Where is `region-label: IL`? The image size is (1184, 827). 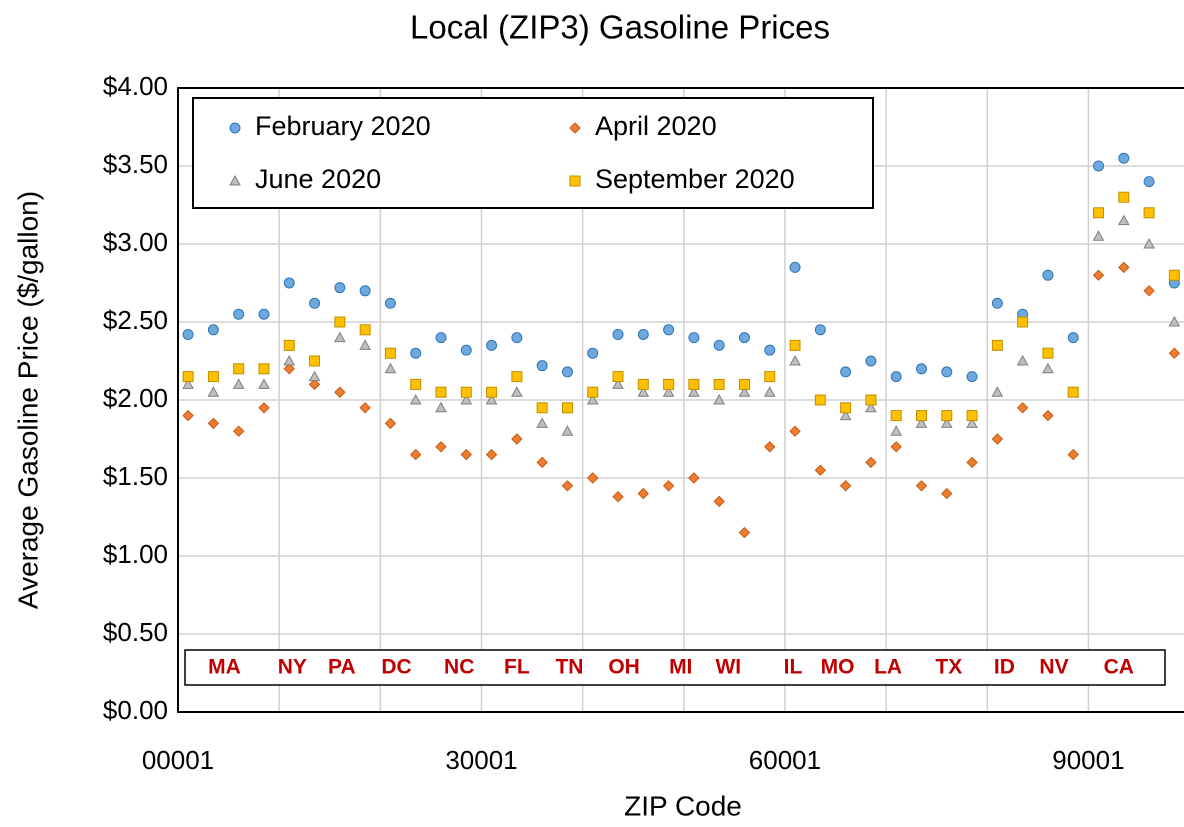
region-label: IL is located at coordinates (793, 667).